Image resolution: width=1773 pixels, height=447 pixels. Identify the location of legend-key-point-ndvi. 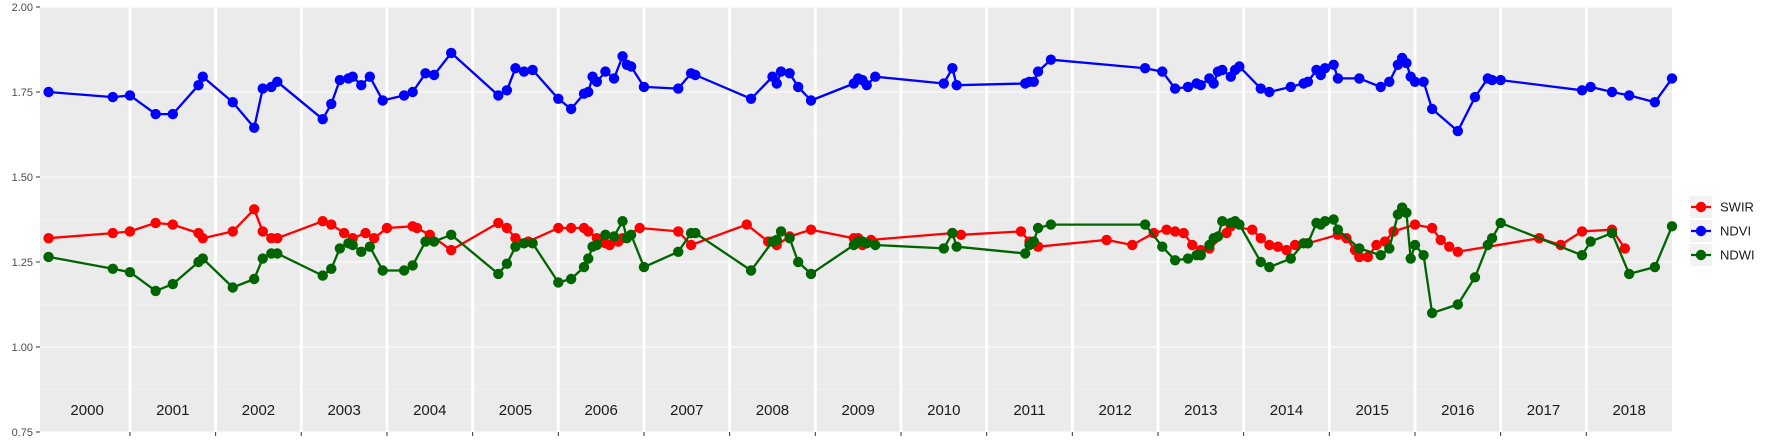
(1701, 231).